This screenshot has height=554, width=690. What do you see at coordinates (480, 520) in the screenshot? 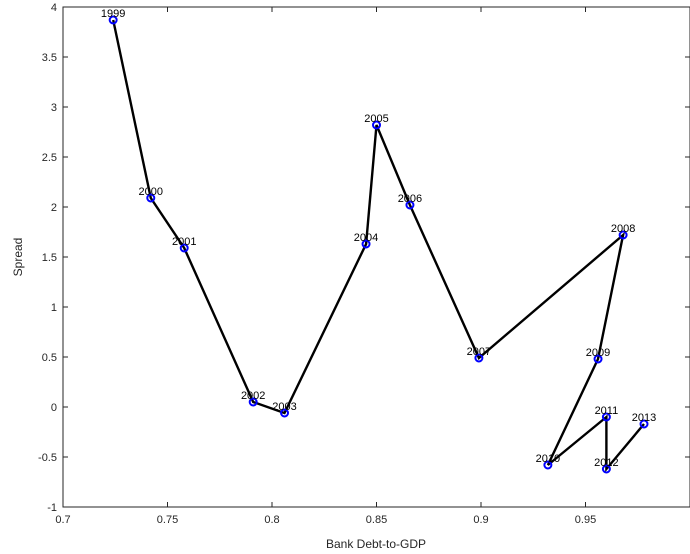
I see `x-tick-label: 0.9` at bounding box center [480, 520].